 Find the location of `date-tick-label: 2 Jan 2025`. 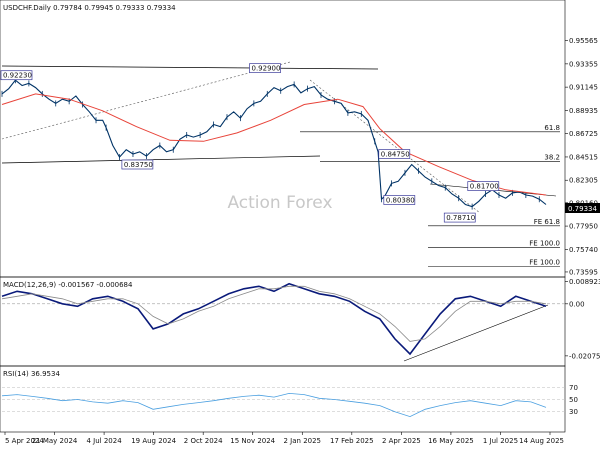

date-tick-label: 2 Jan 2025 is located at coordinates (303, 441).